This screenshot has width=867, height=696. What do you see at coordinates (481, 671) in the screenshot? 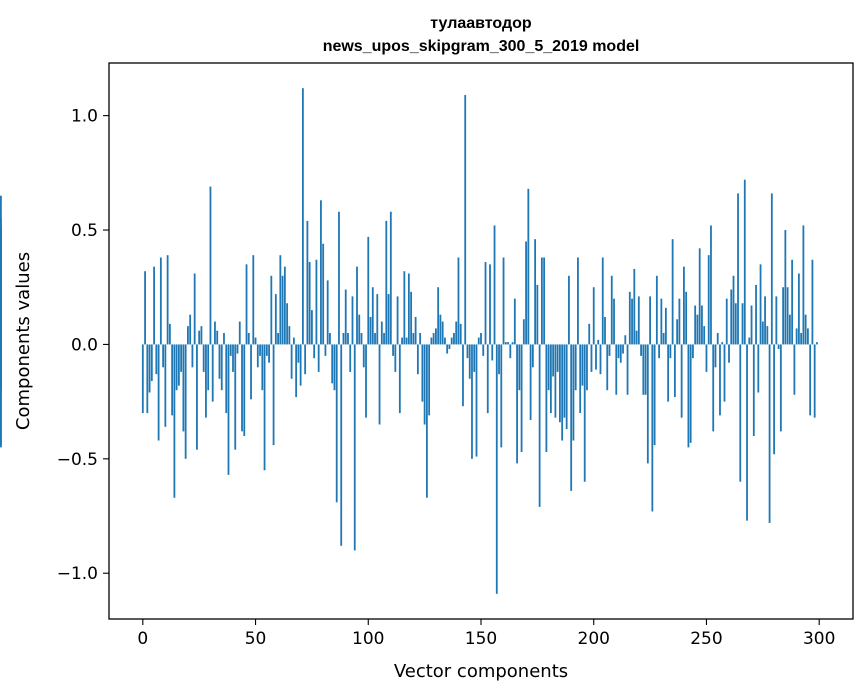
I see `x-axis-label: Vector components` at bounding box center [481, 671].